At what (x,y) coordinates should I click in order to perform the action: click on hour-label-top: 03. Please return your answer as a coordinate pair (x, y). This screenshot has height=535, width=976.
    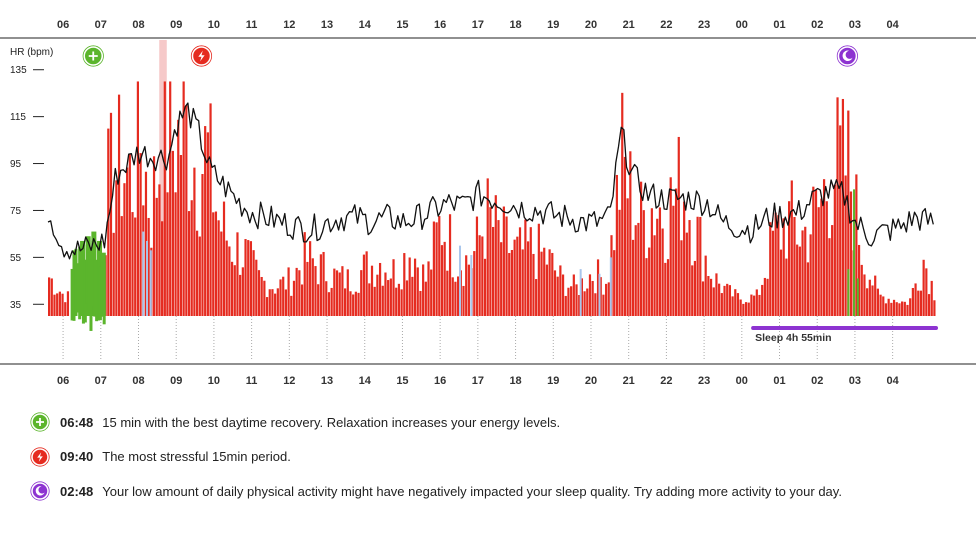
    Looking at the image, I should click on (855, 25).